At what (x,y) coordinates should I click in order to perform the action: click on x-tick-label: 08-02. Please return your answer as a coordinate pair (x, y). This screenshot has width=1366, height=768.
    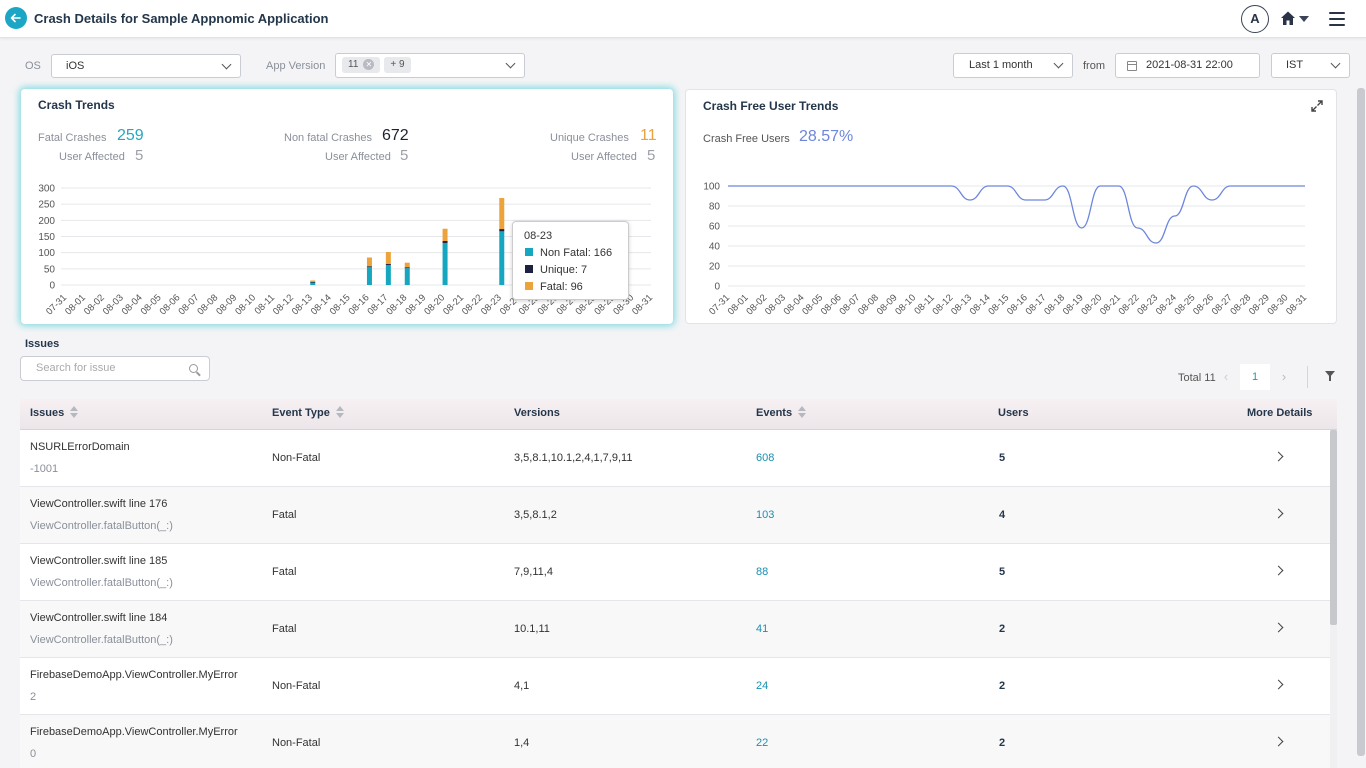
    Looking at the image, I should click on (756, 304).